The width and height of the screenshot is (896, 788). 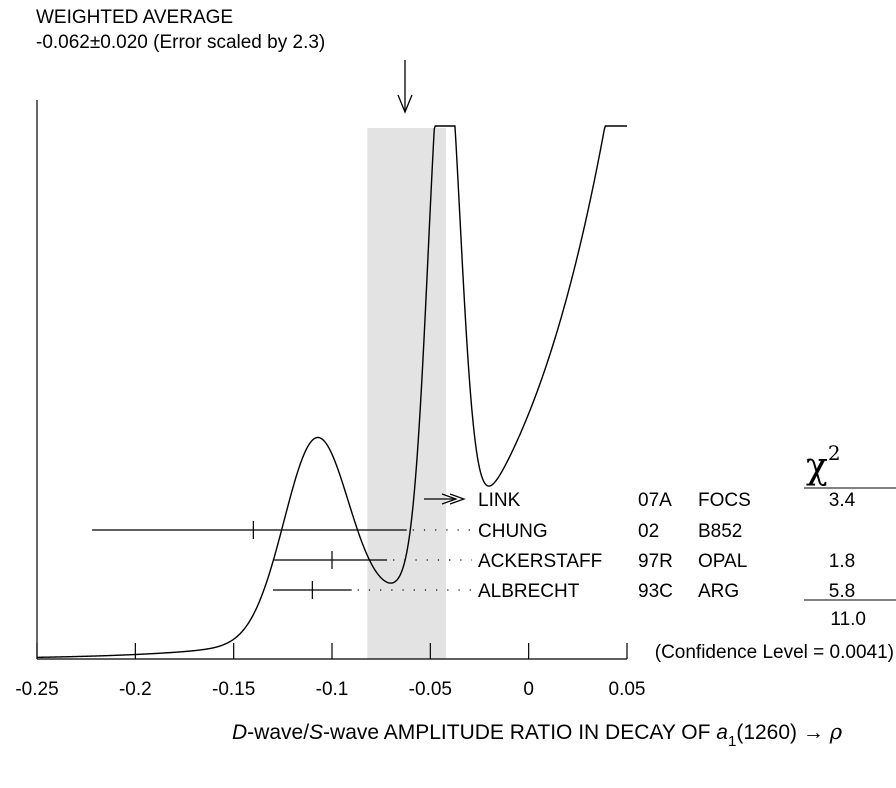 What do you see at coordinates (180, 42) in the screenshot?
I see `chart-subtitle: -0.062±0.020 (Error scaled by 2.3)` at bounding box center [180, 42].